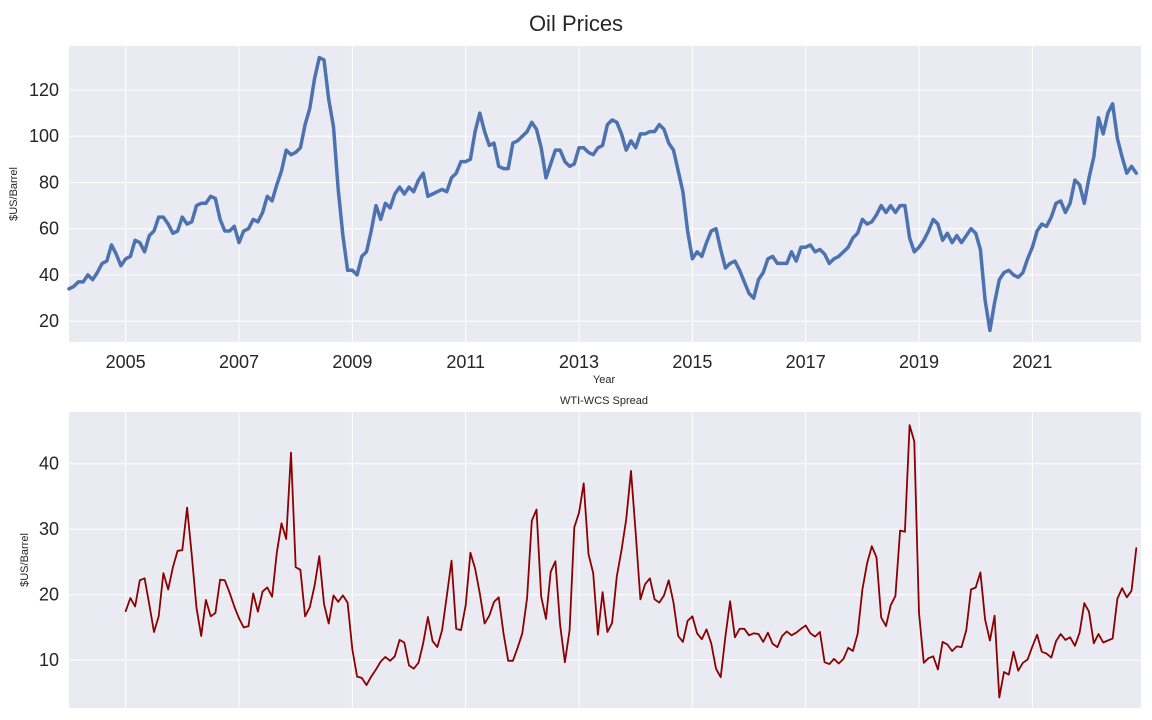 This screenshot has height=720, width=1152. Describe the element at coordinates (49, 229) in the screenshot. I see `oil-prices-ytick-label: 60` at that location.